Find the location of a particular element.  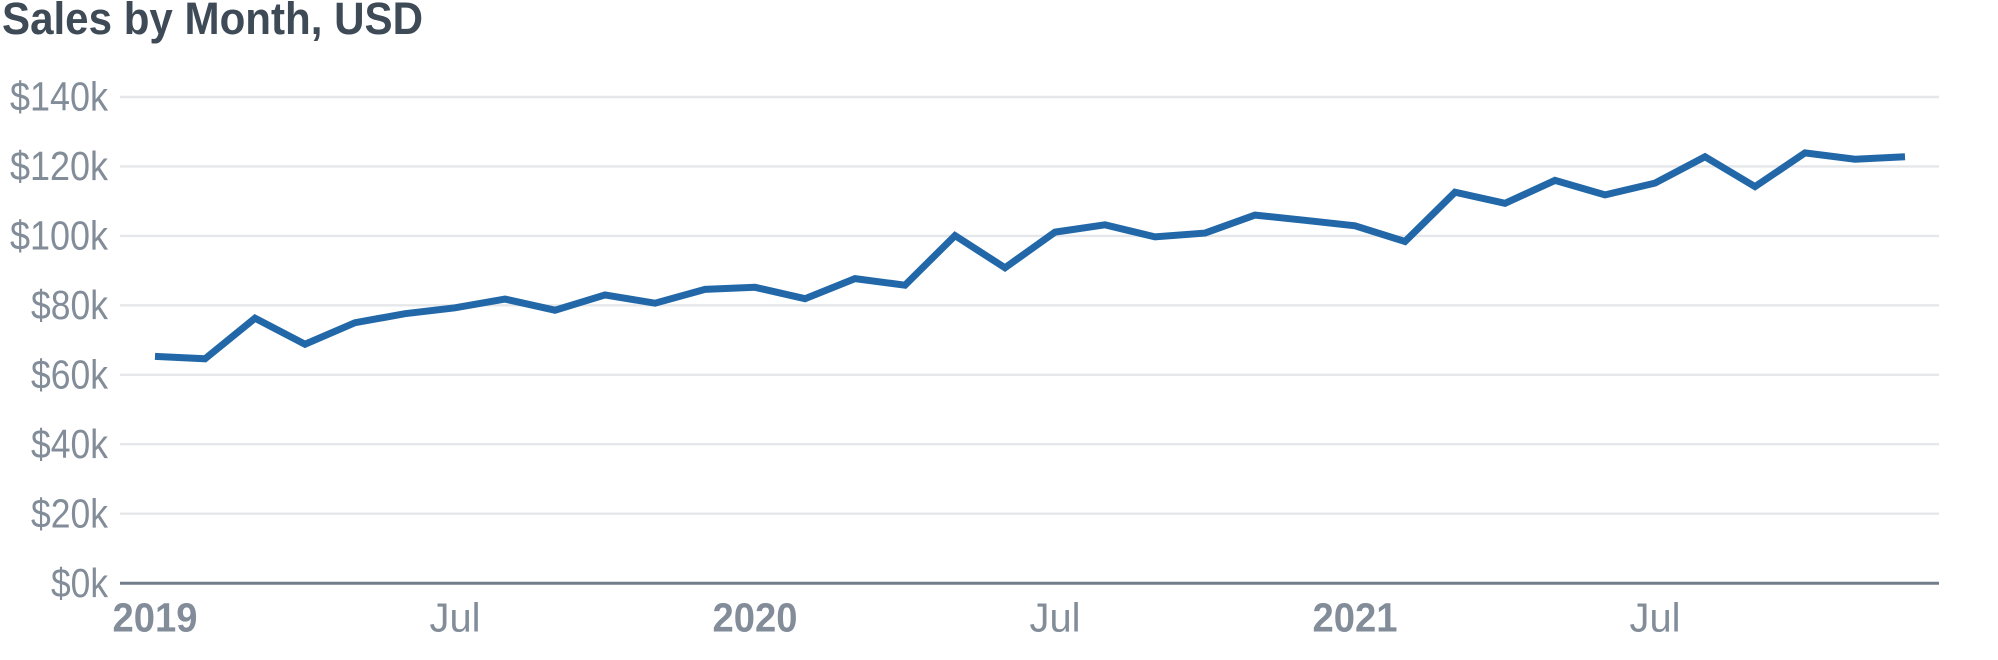

svg-text: $40k is located at coordinates (69, 444).